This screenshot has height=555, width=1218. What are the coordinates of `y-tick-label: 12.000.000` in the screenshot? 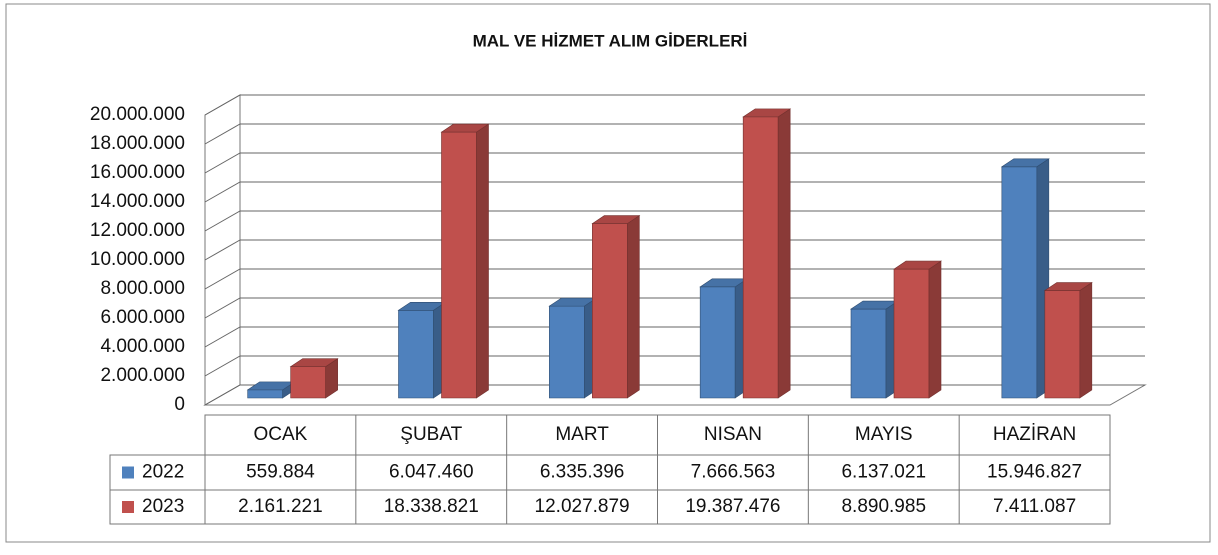 It's located at (137, 230).